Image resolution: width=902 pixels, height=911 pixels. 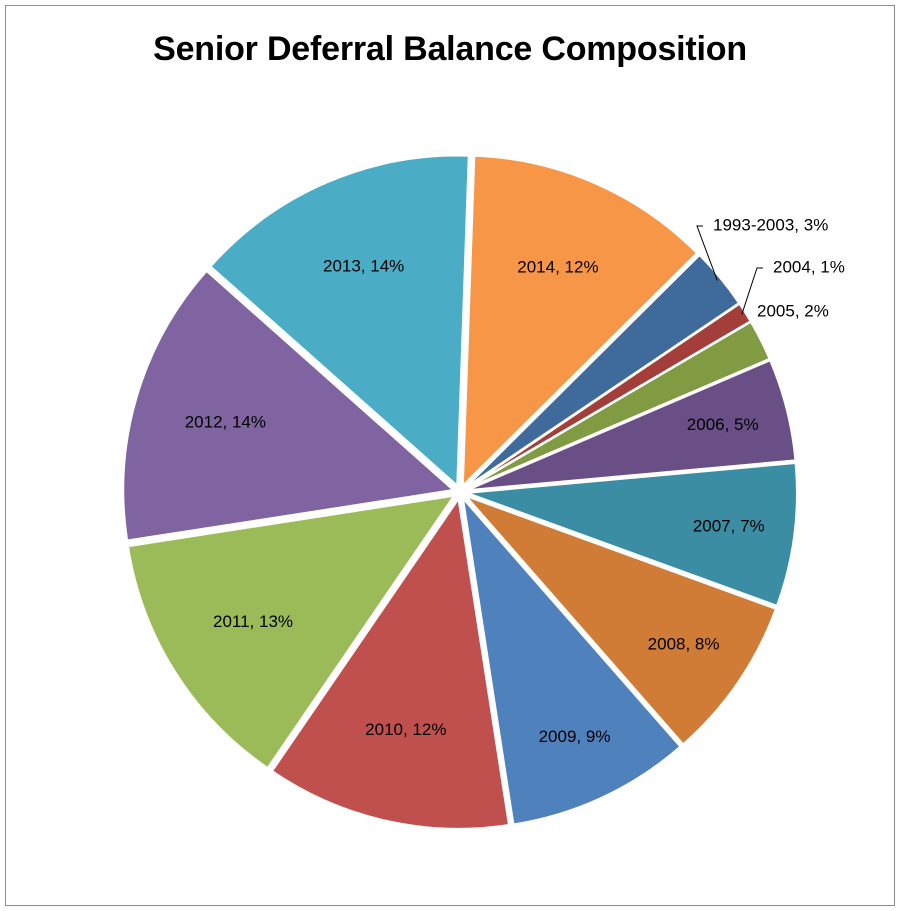 What do you see at coordinates (390, 663) in the screenshot?
I see `pie-slice-2010` at bounding box center [390, 663].